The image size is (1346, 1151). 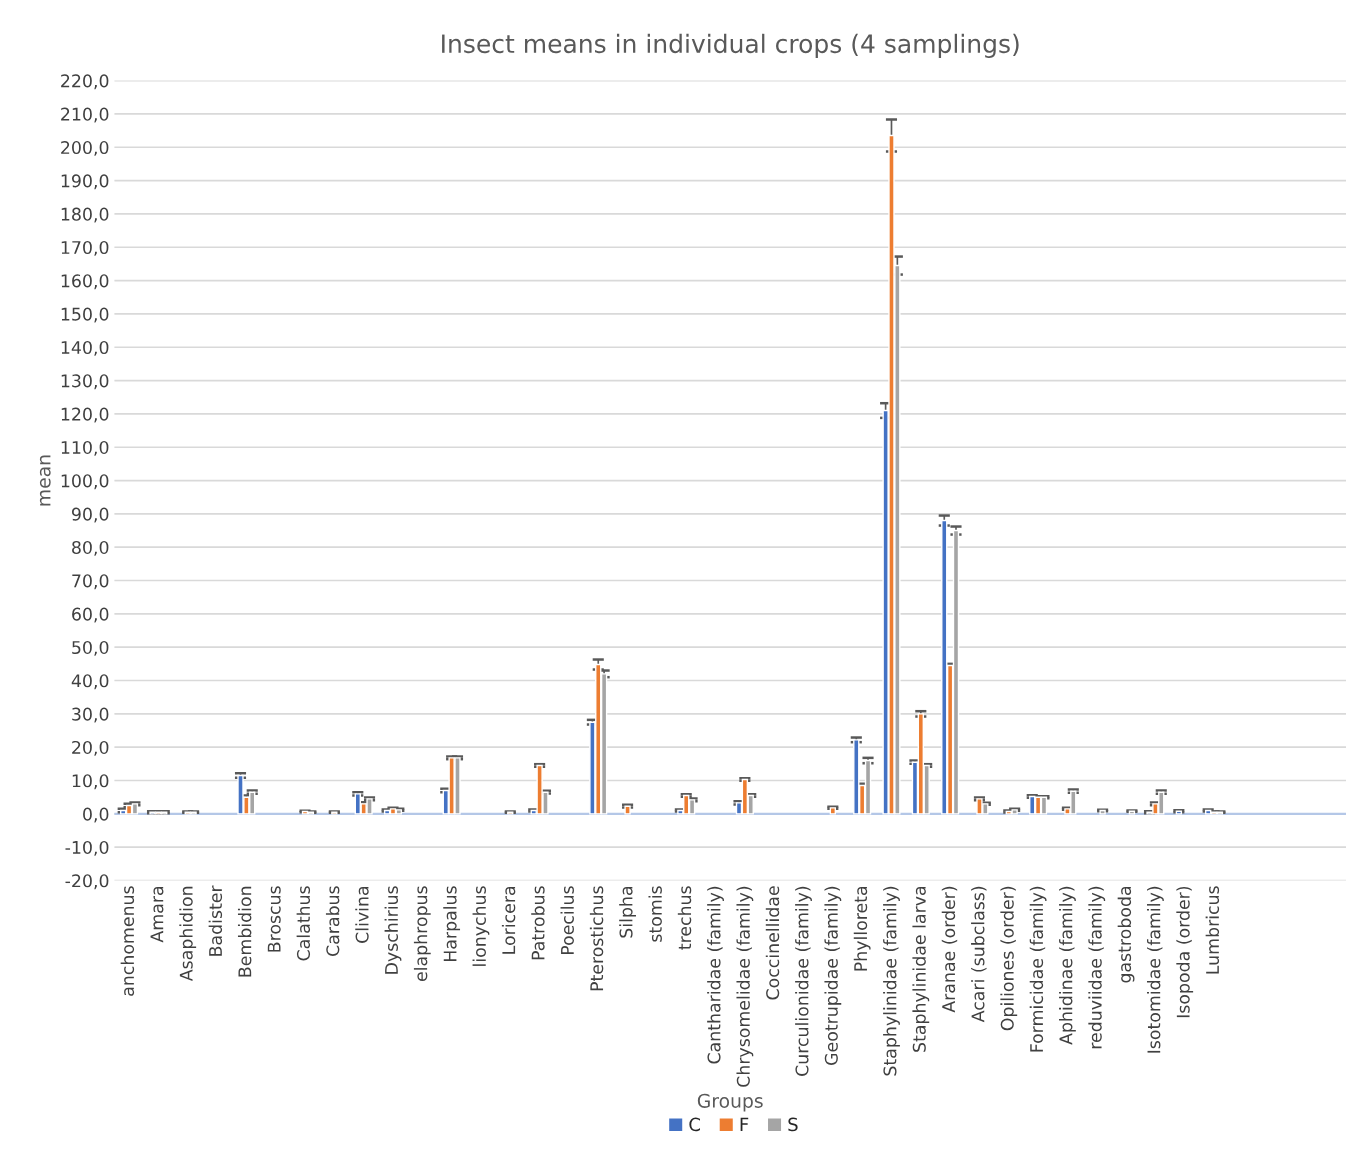 I want to click on x-tick-label: Broscus, so click(x=274, y=919).